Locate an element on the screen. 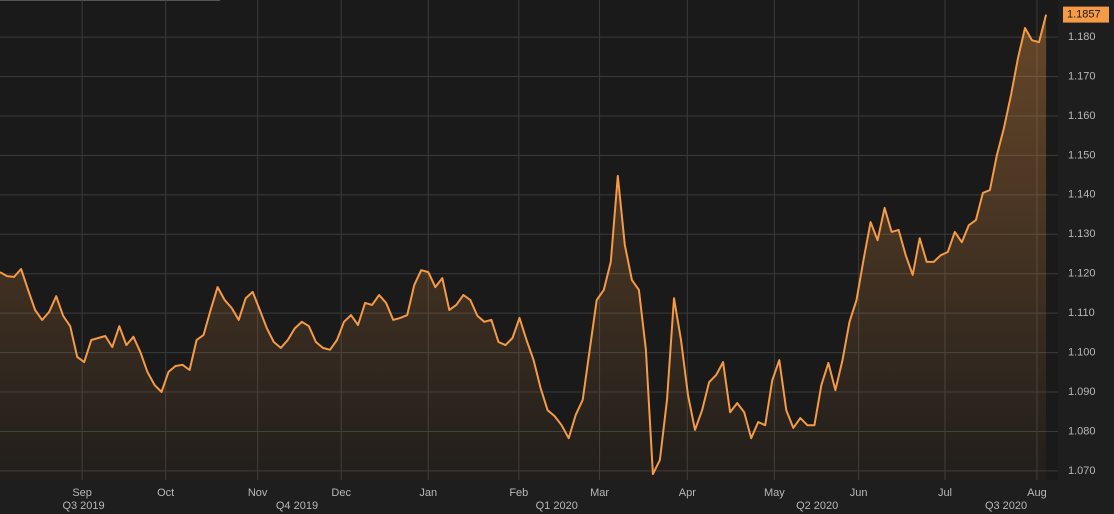 This screenshot has width=1114, height=514. y-tick-label: 1.130 is located at coordinates (1082, 234).